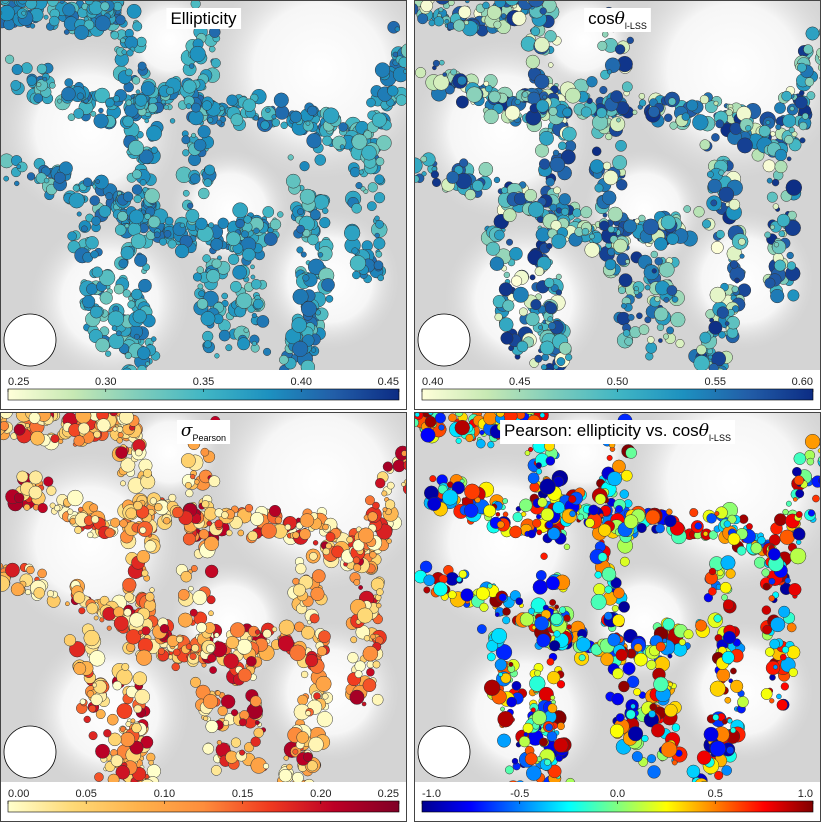 Image resolution: width=822 pixels, height=824 pixels. What do you see at coordinates (203, 18) in the screenshot?
I see `title-text: Ellipticity` at bounding box center [203, 18].